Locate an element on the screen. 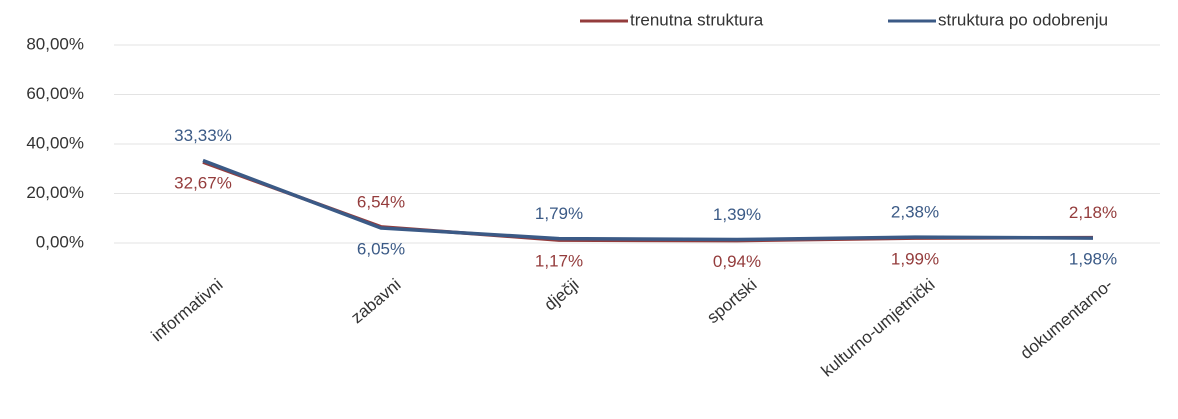 The image size is (1178, 419). series-line is located at coordinates (648, 201).